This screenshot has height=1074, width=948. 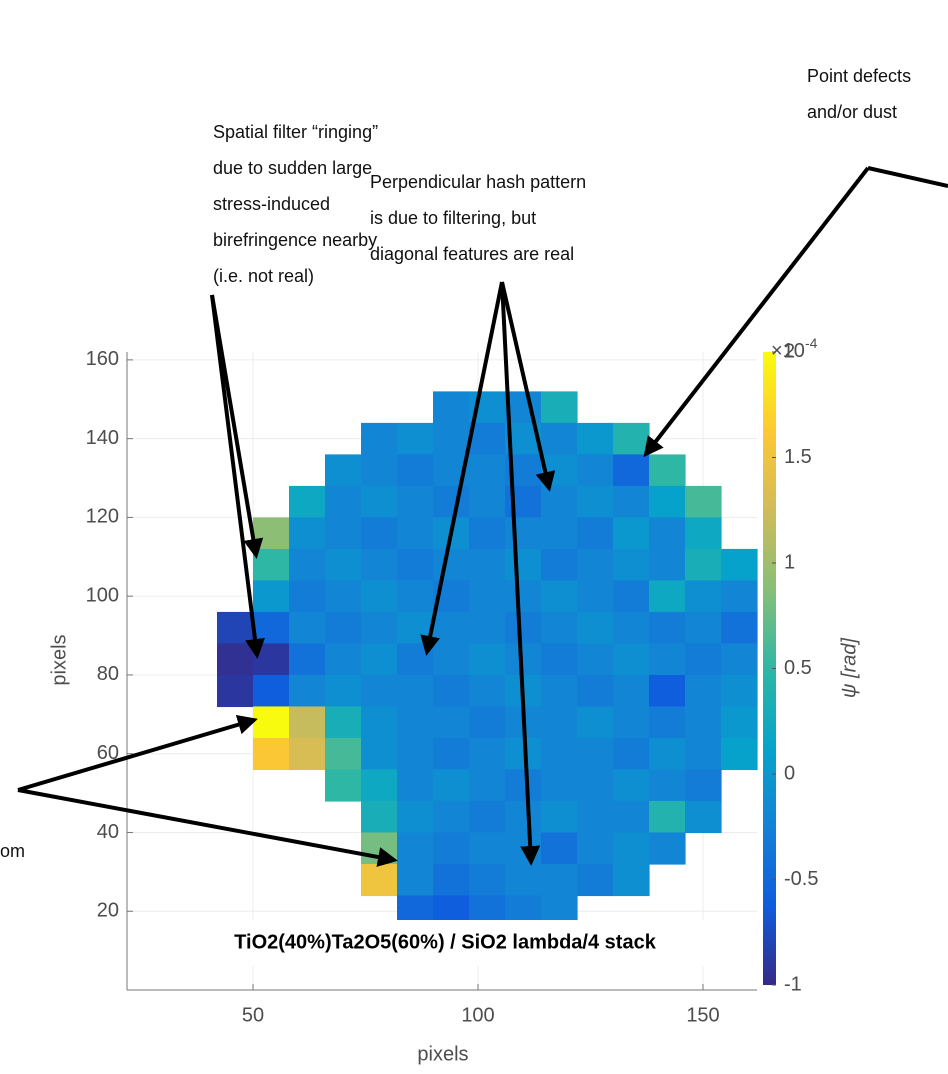 I want to click on annotation-line: Perpendicular hash pattern, so click(x=478, y=182).